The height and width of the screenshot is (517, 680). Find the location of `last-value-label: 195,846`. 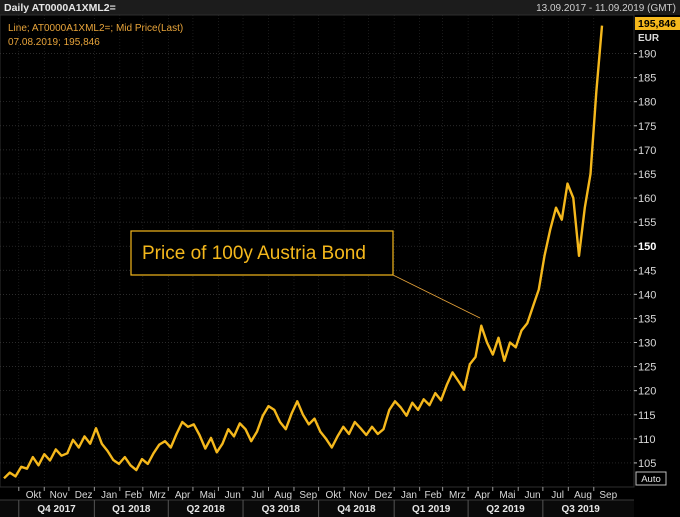

last-value-label: 195,846 is located at coordinates (657, 24).